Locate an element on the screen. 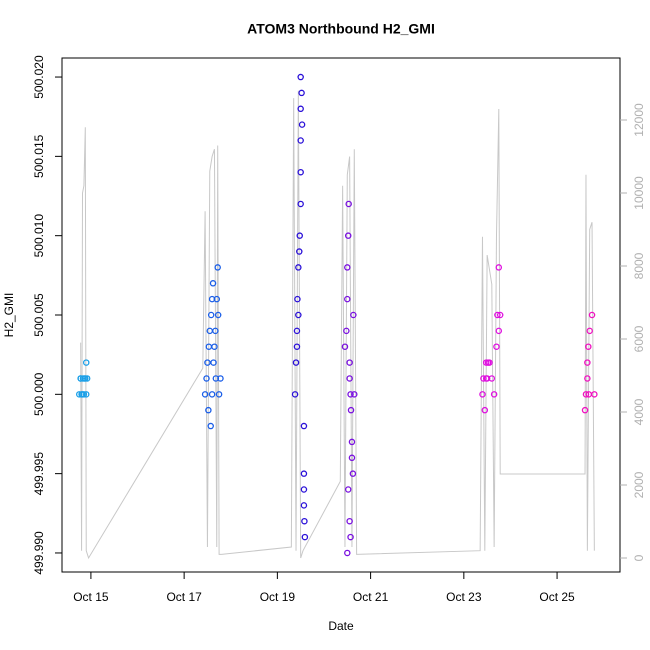 This screenshot has height=650, width=650. y2-tick-label: 6000 is located at coordinates (639, 338).